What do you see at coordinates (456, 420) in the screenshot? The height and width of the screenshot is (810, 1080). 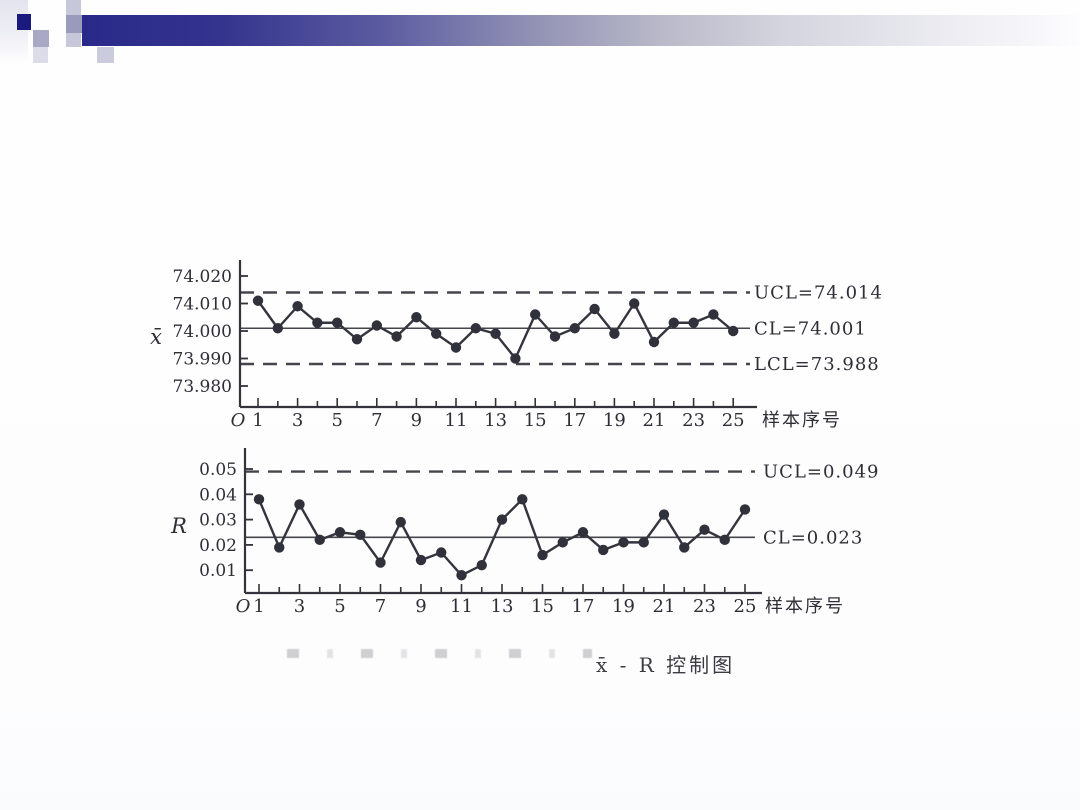 I see `xbar-x-tick-label: 11` at bounding box center [456, 420].